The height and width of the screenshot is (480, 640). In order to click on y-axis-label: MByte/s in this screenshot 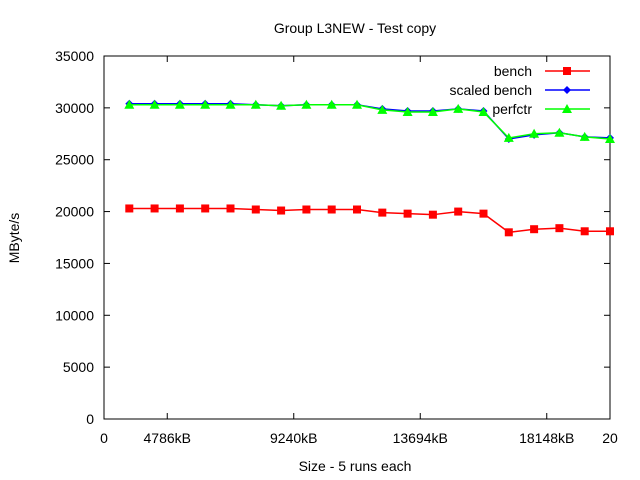, I will do `click(14, 238)`.